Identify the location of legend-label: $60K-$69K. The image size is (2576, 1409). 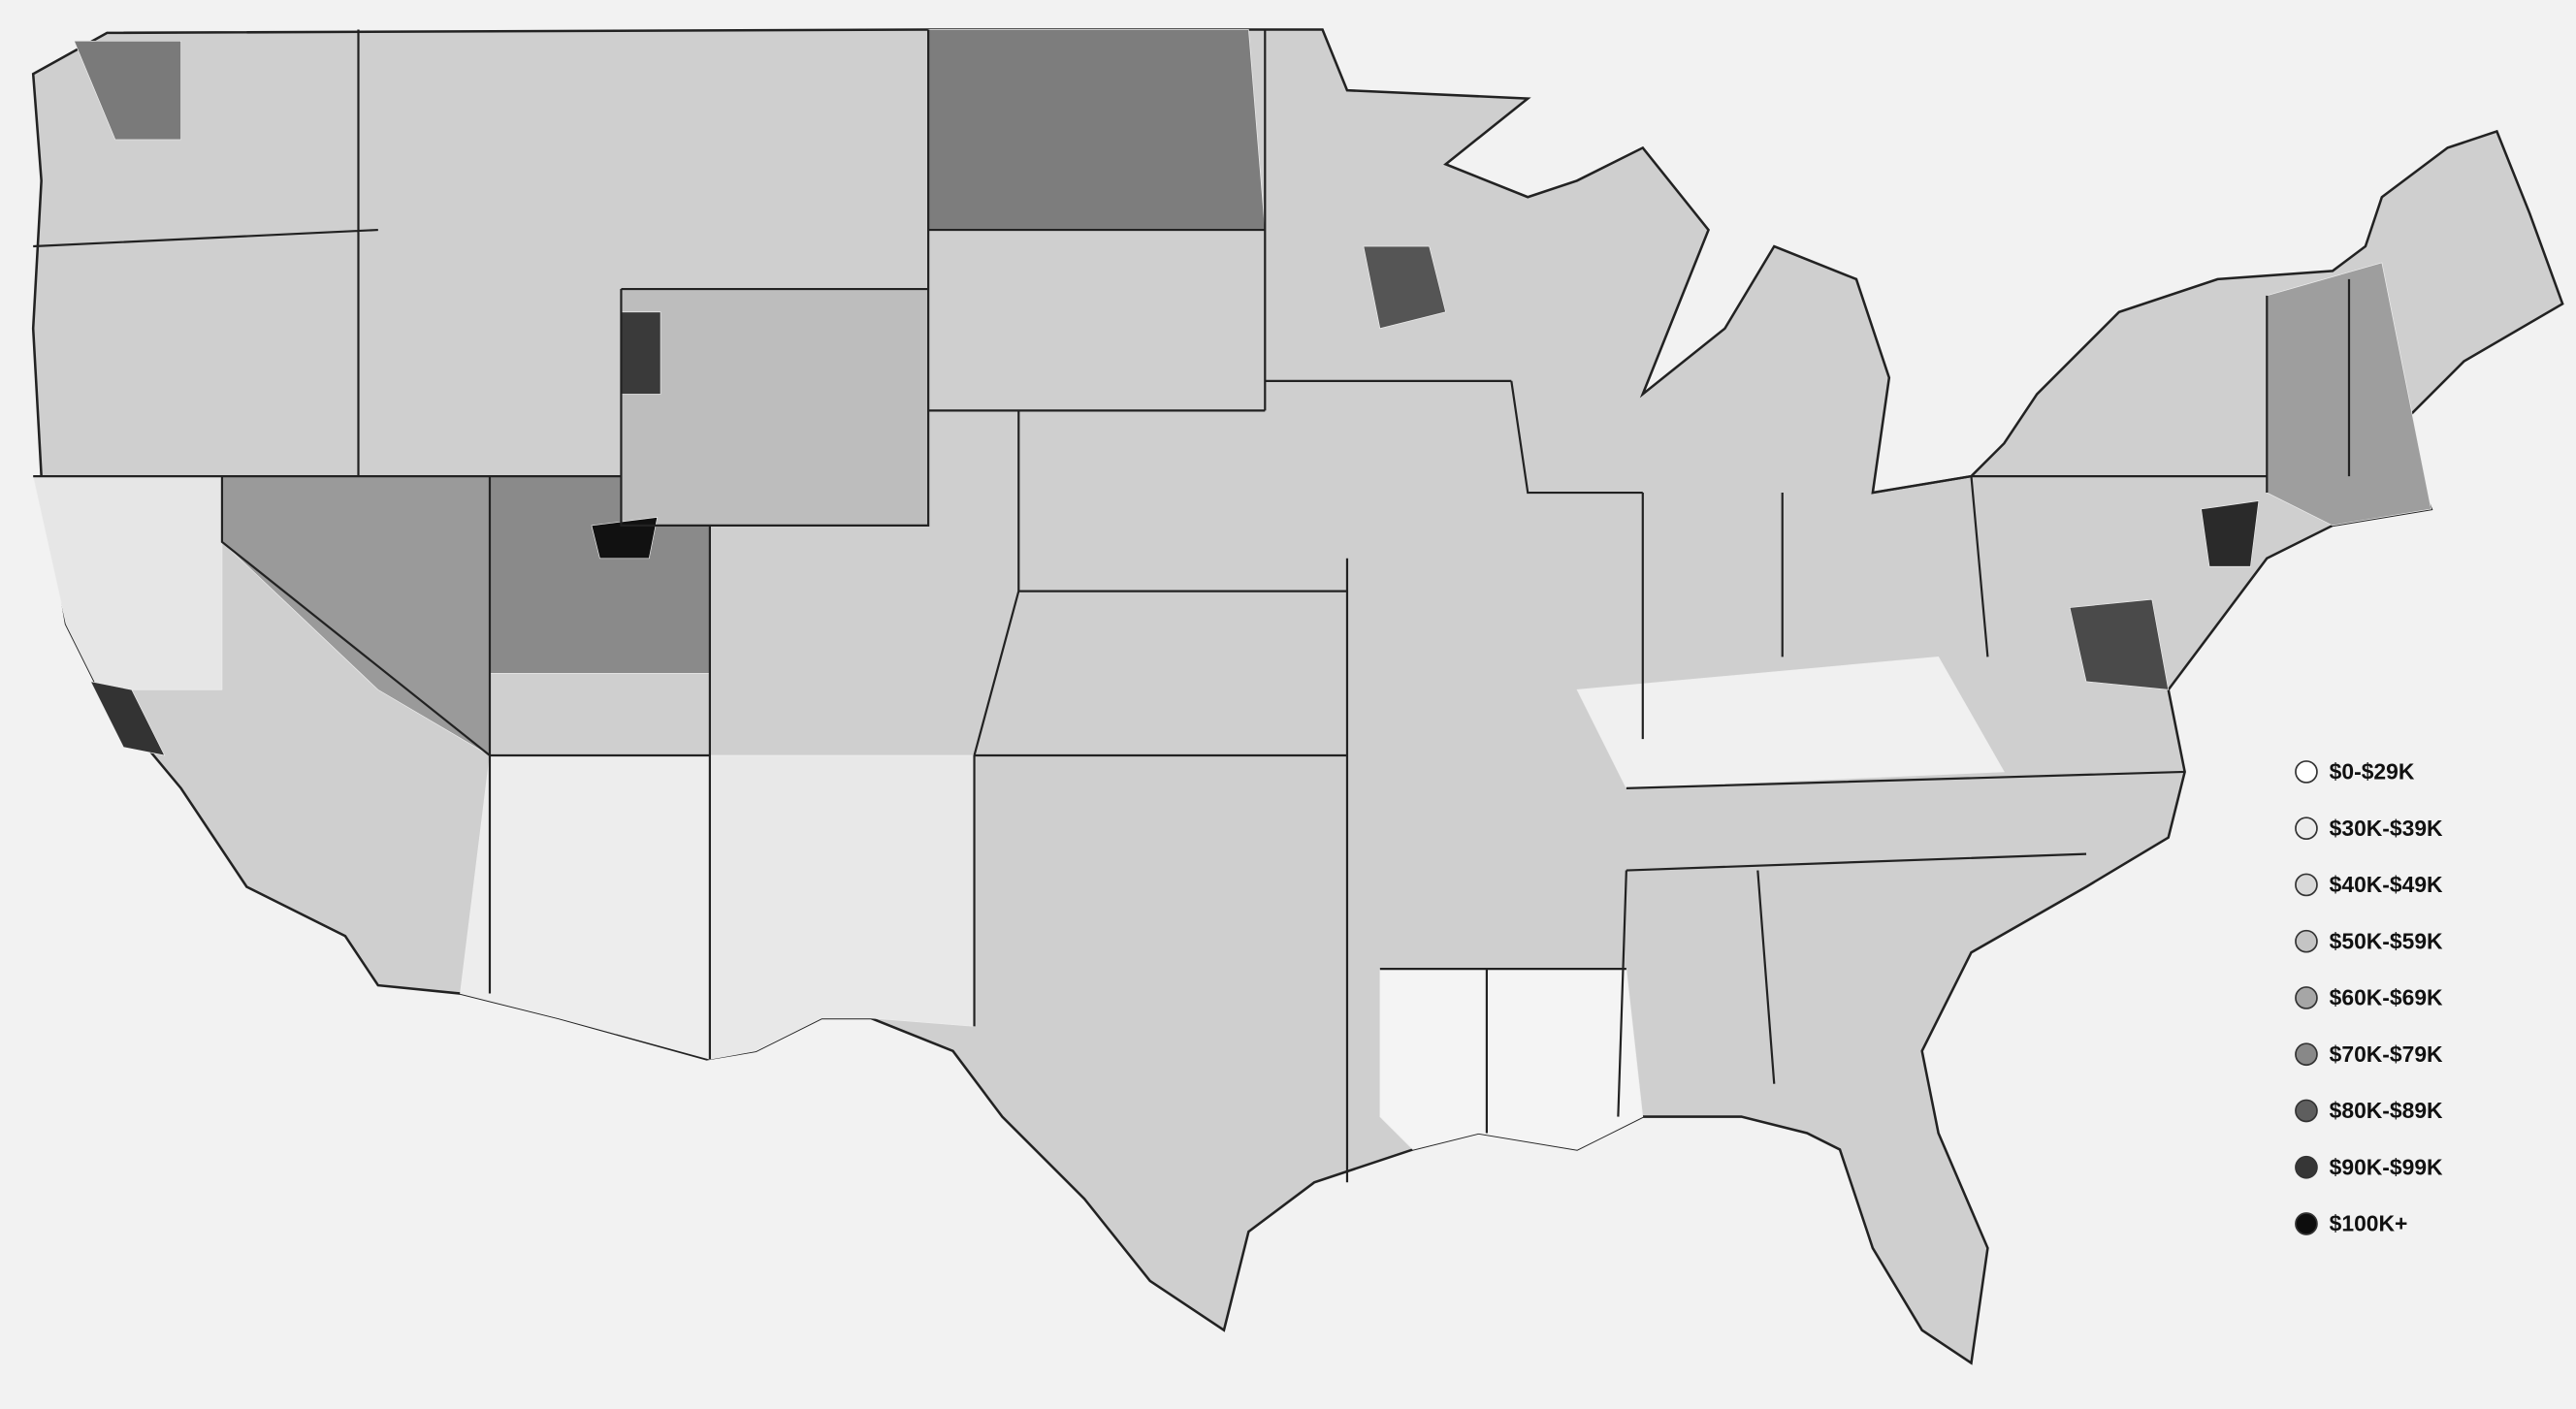
(2386, 997).